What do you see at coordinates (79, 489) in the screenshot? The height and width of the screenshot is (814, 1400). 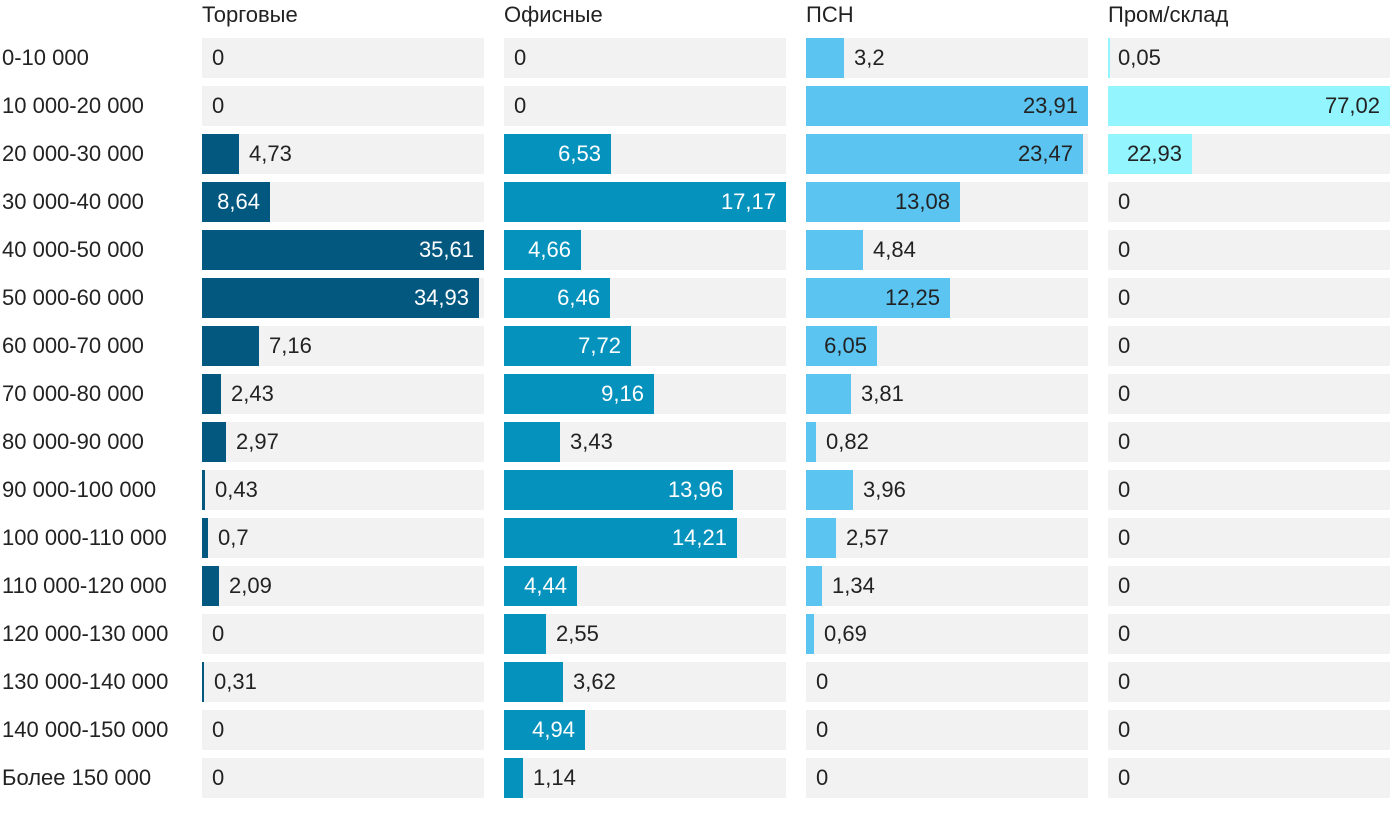 I see `row-label: 90 000-100 000` at bounding box center [79, 489].